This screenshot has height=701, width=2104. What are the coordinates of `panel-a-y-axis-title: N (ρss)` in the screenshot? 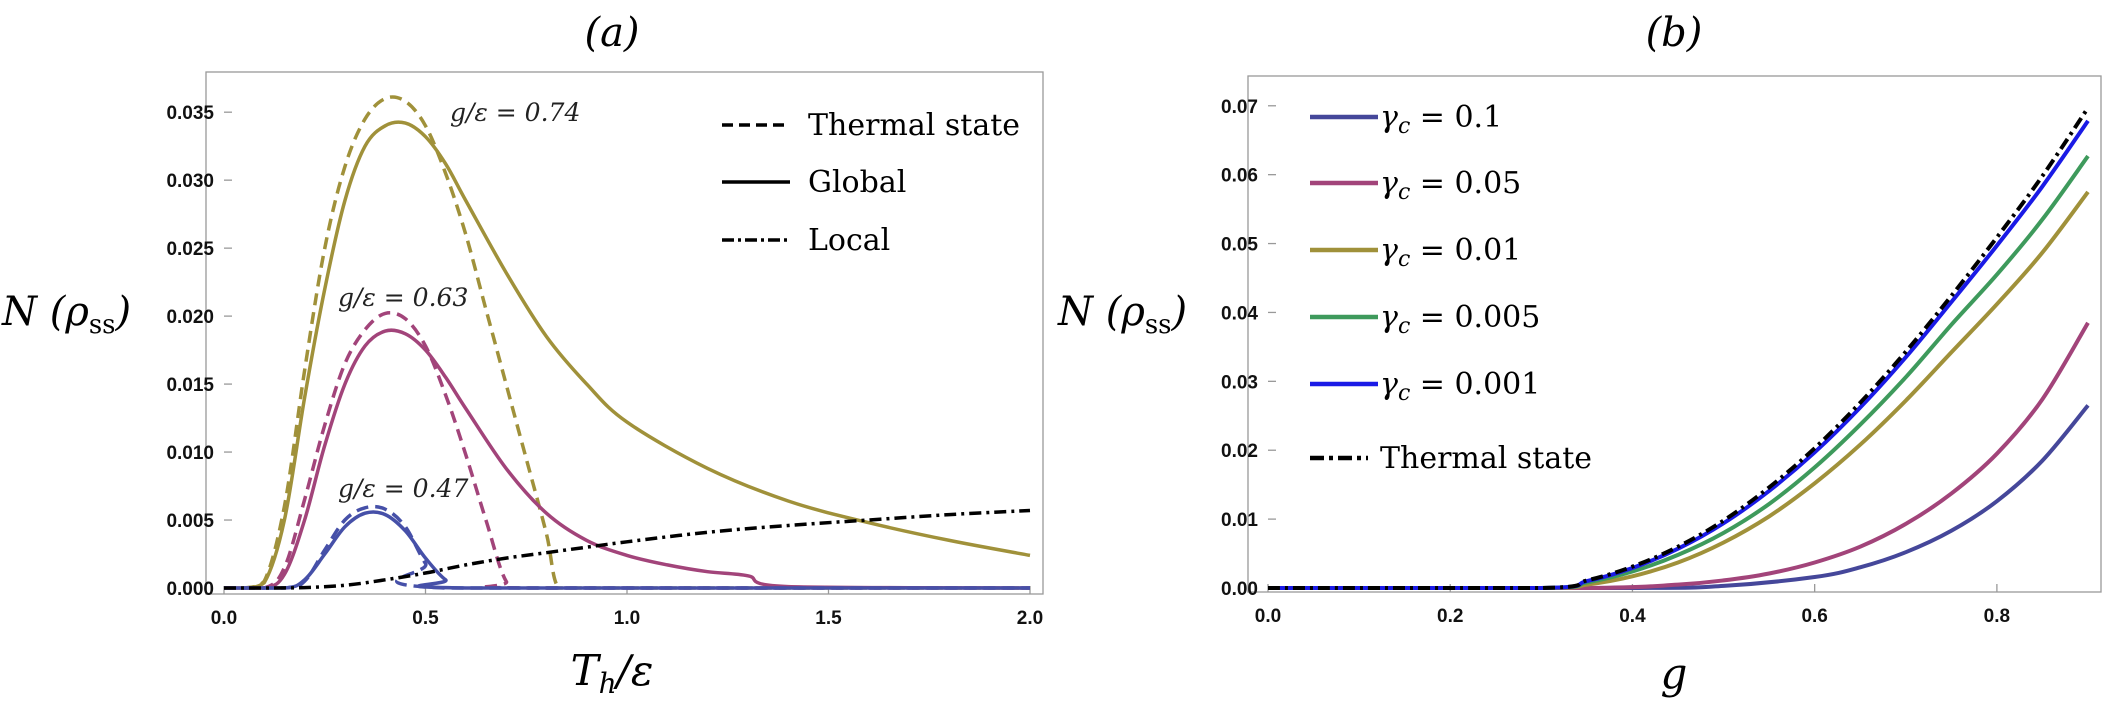 It's located at (66, 314).